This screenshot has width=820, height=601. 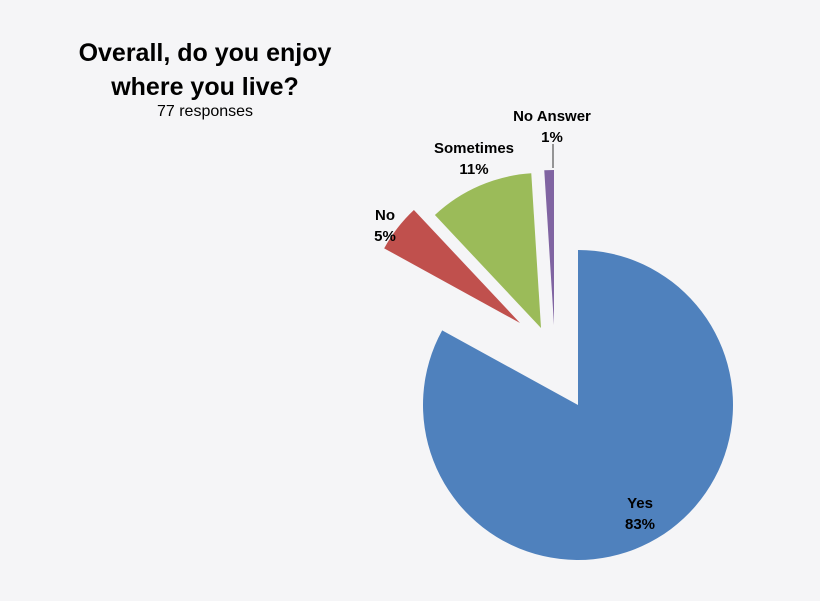 I want to click on pie-slice-sometimes, so click(x=487, y=250).